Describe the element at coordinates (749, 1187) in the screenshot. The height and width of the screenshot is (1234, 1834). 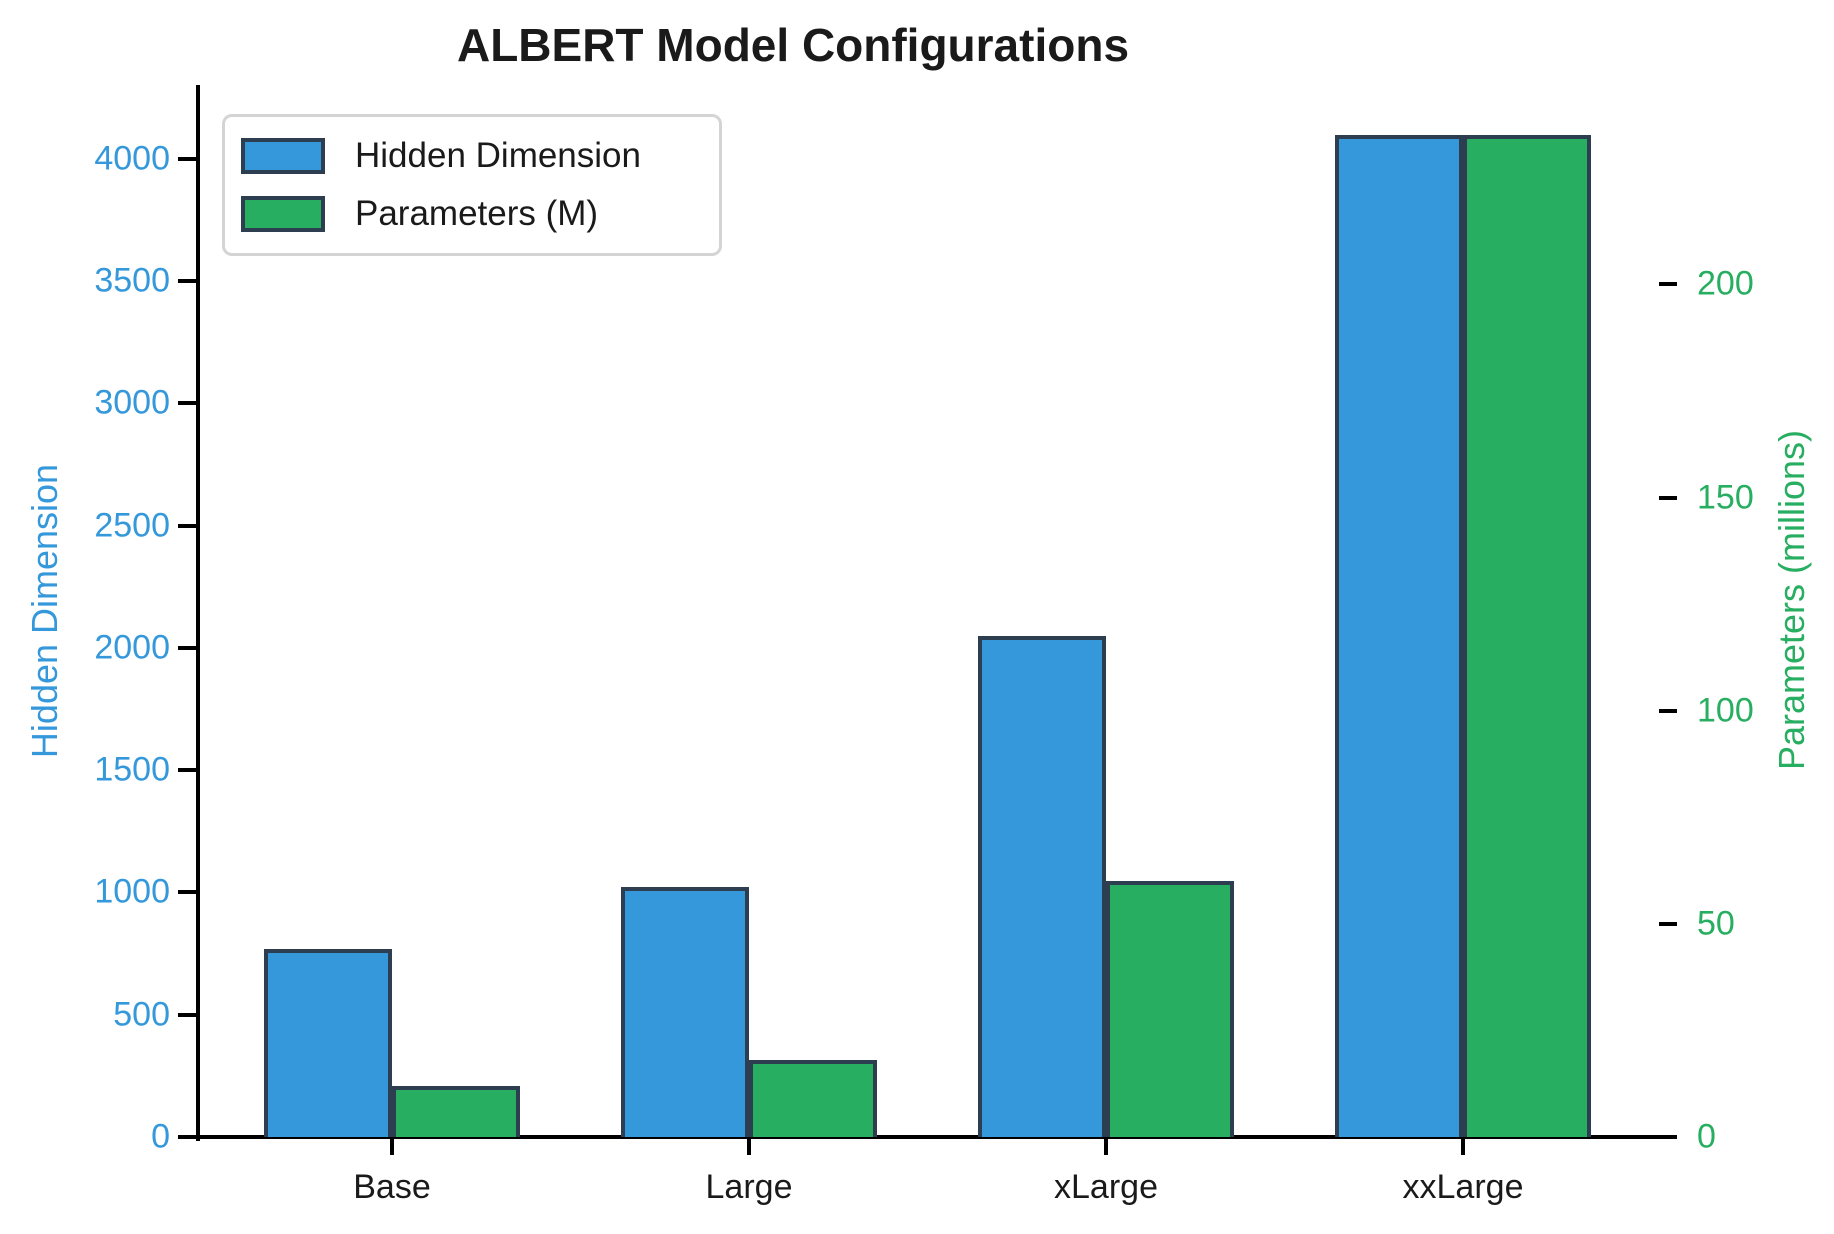
I see `x-tick-label-large: Large` at that location.